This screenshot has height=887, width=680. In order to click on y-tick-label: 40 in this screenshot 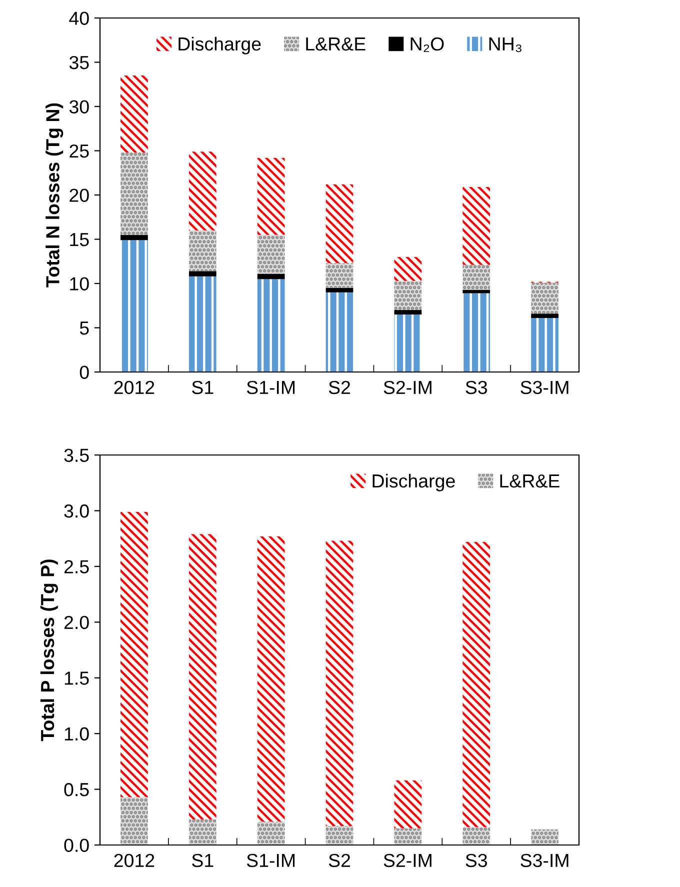, I will do `click(79, 18)`.